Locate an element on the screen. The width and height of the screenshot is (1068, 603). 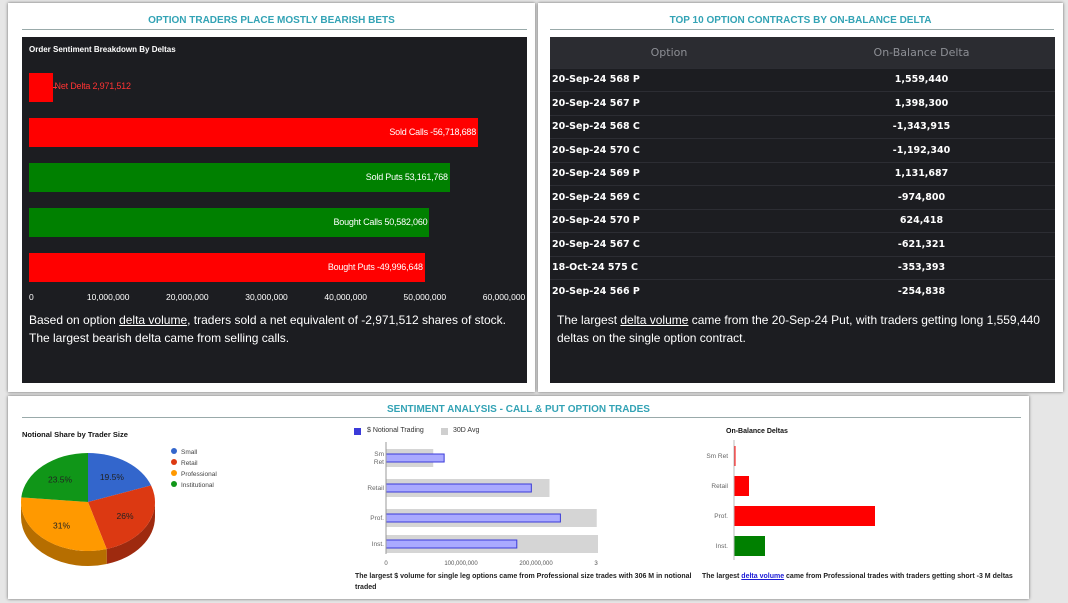
y-axis-label: Sm is located at coordinates (379, 454).